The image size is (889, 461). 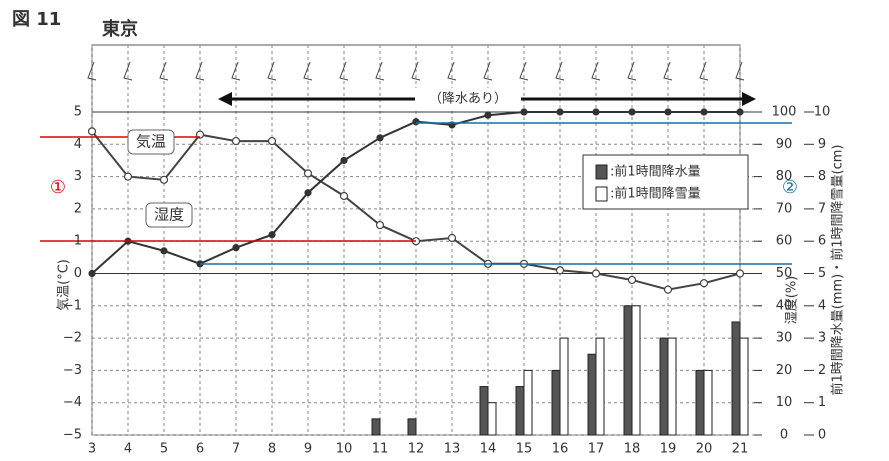 I want to click on marker-2: ②, so click(x=790, y=187).